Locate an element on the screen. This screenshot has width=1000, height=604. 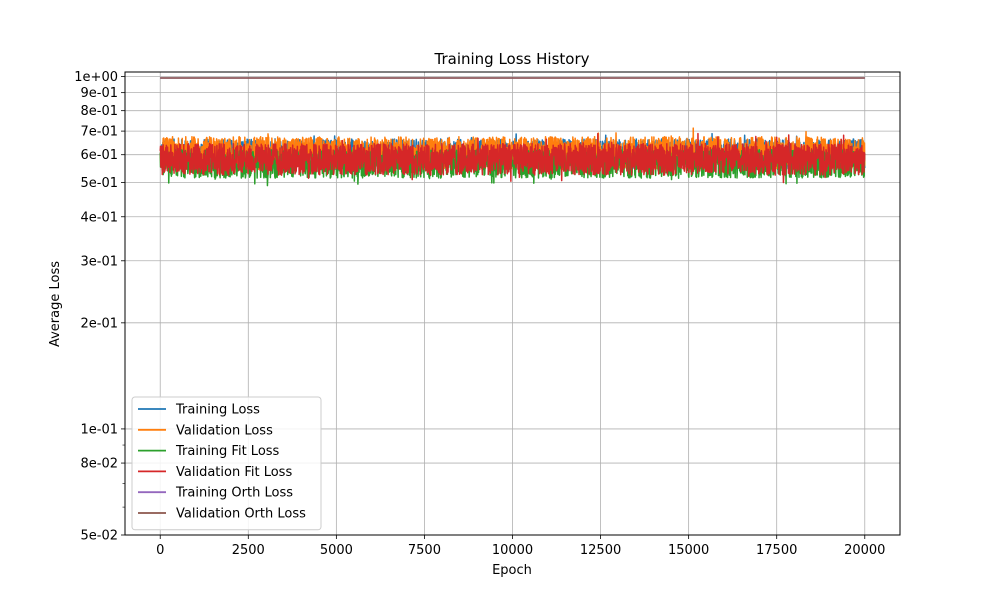
y-tick-label: 7e-01 is located at coordinates (99, 132).